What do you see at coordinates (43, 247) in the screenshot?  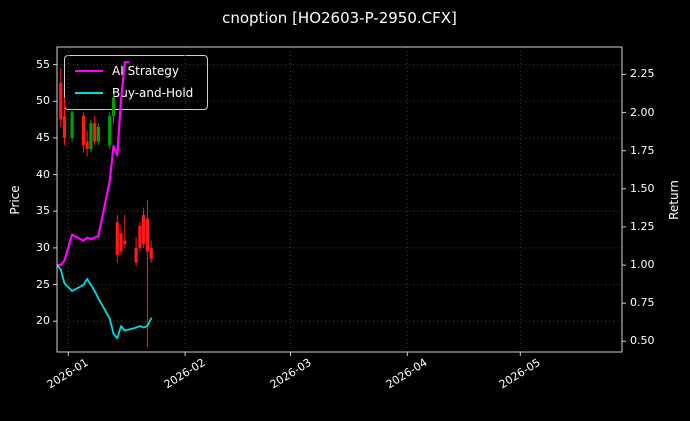 I see `price-tick-label: 30` at bounding box center [43, 247].